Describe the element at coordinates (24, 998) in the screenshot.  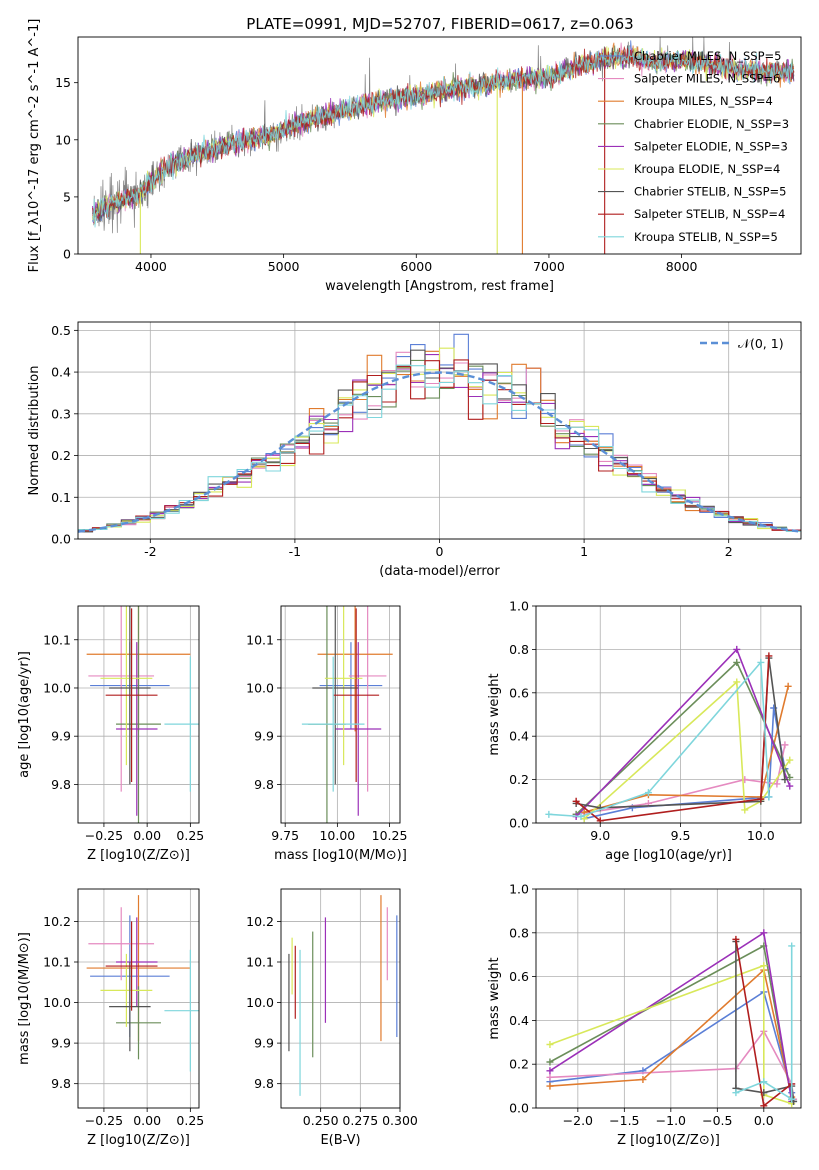
I see `y-axis-label: mass [log10(M/M⊙)]` at that location.